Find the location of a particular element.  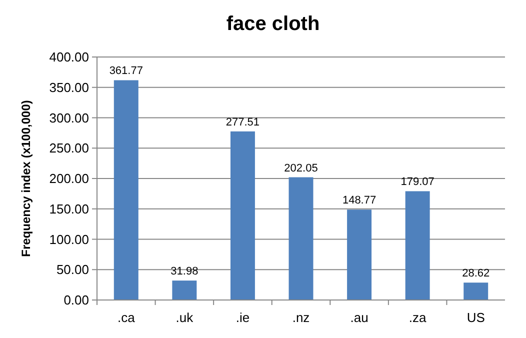

data-label: 202.05 is located at coordinates (301, 168).